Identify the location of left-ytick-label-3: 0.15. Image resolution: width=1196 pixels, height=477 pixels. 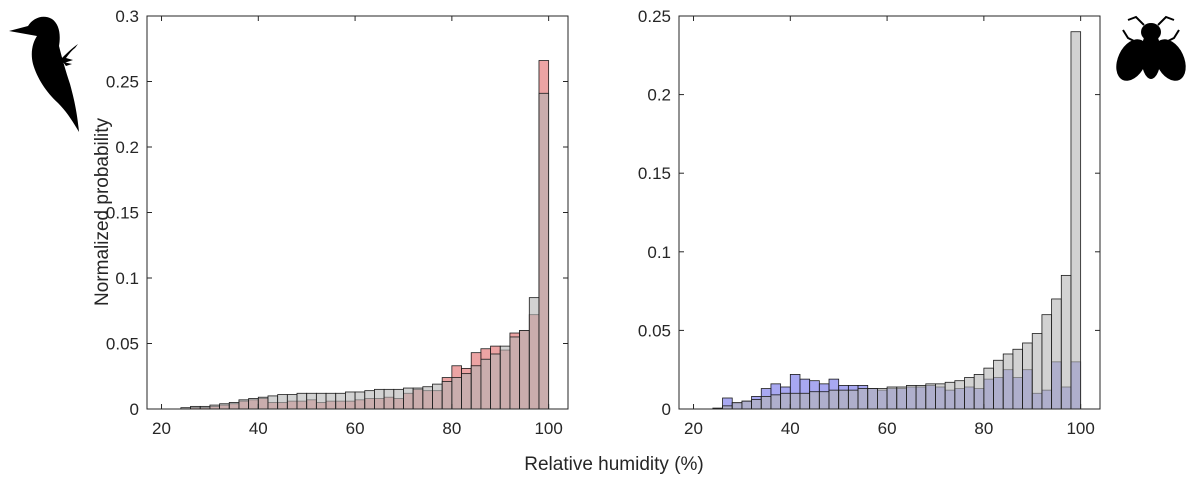
(122, 213).